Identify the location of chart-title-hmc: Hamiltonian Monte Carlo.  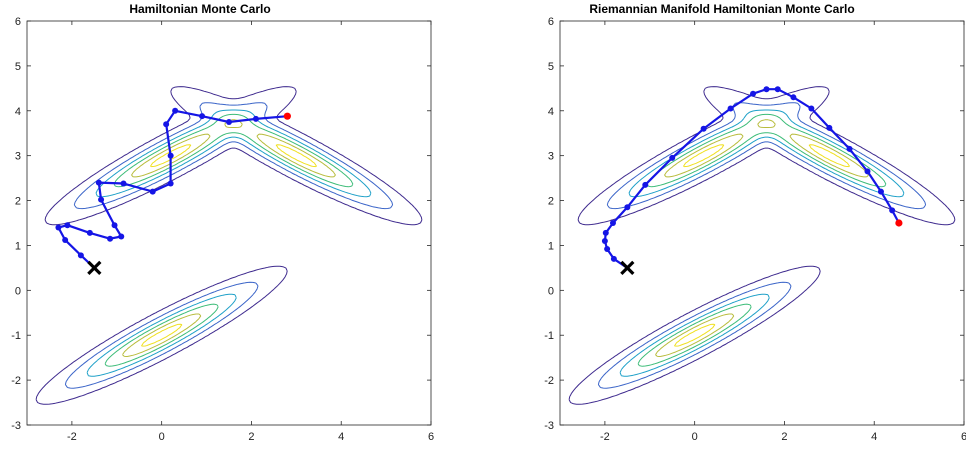
(199, 9).